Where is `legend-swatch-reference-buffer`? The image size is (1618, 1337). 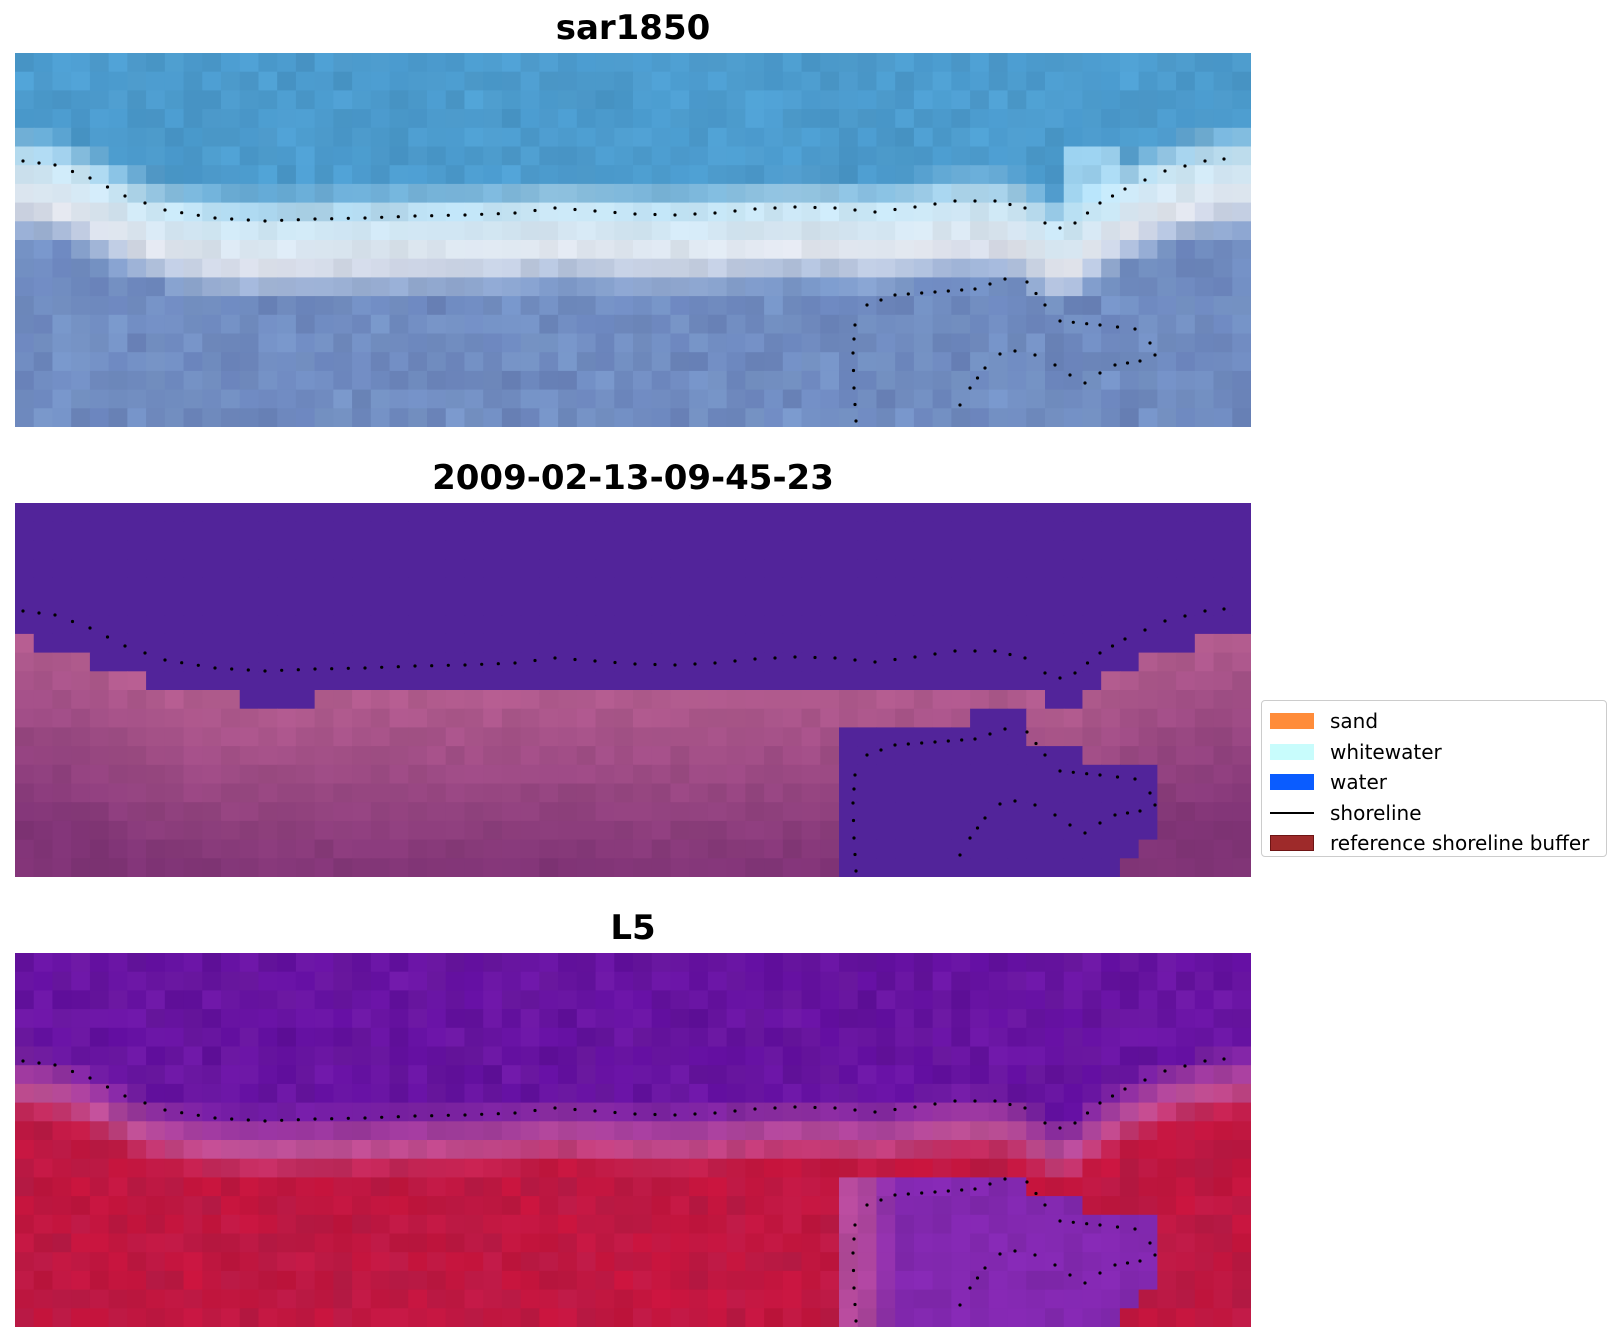
legend-swatch-reference-buffer is located at coordinates (1292, 843).